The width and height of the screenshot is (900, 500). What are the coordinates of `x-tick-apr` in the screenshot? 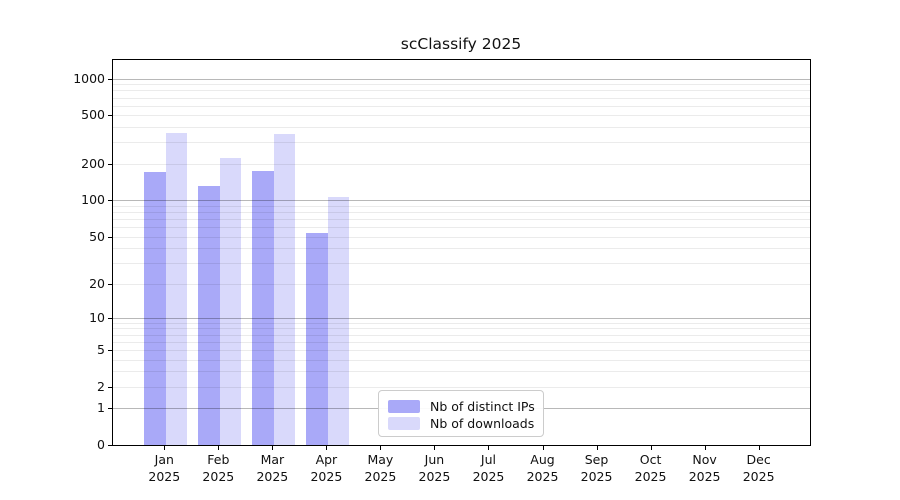 It's located at (327, 447).